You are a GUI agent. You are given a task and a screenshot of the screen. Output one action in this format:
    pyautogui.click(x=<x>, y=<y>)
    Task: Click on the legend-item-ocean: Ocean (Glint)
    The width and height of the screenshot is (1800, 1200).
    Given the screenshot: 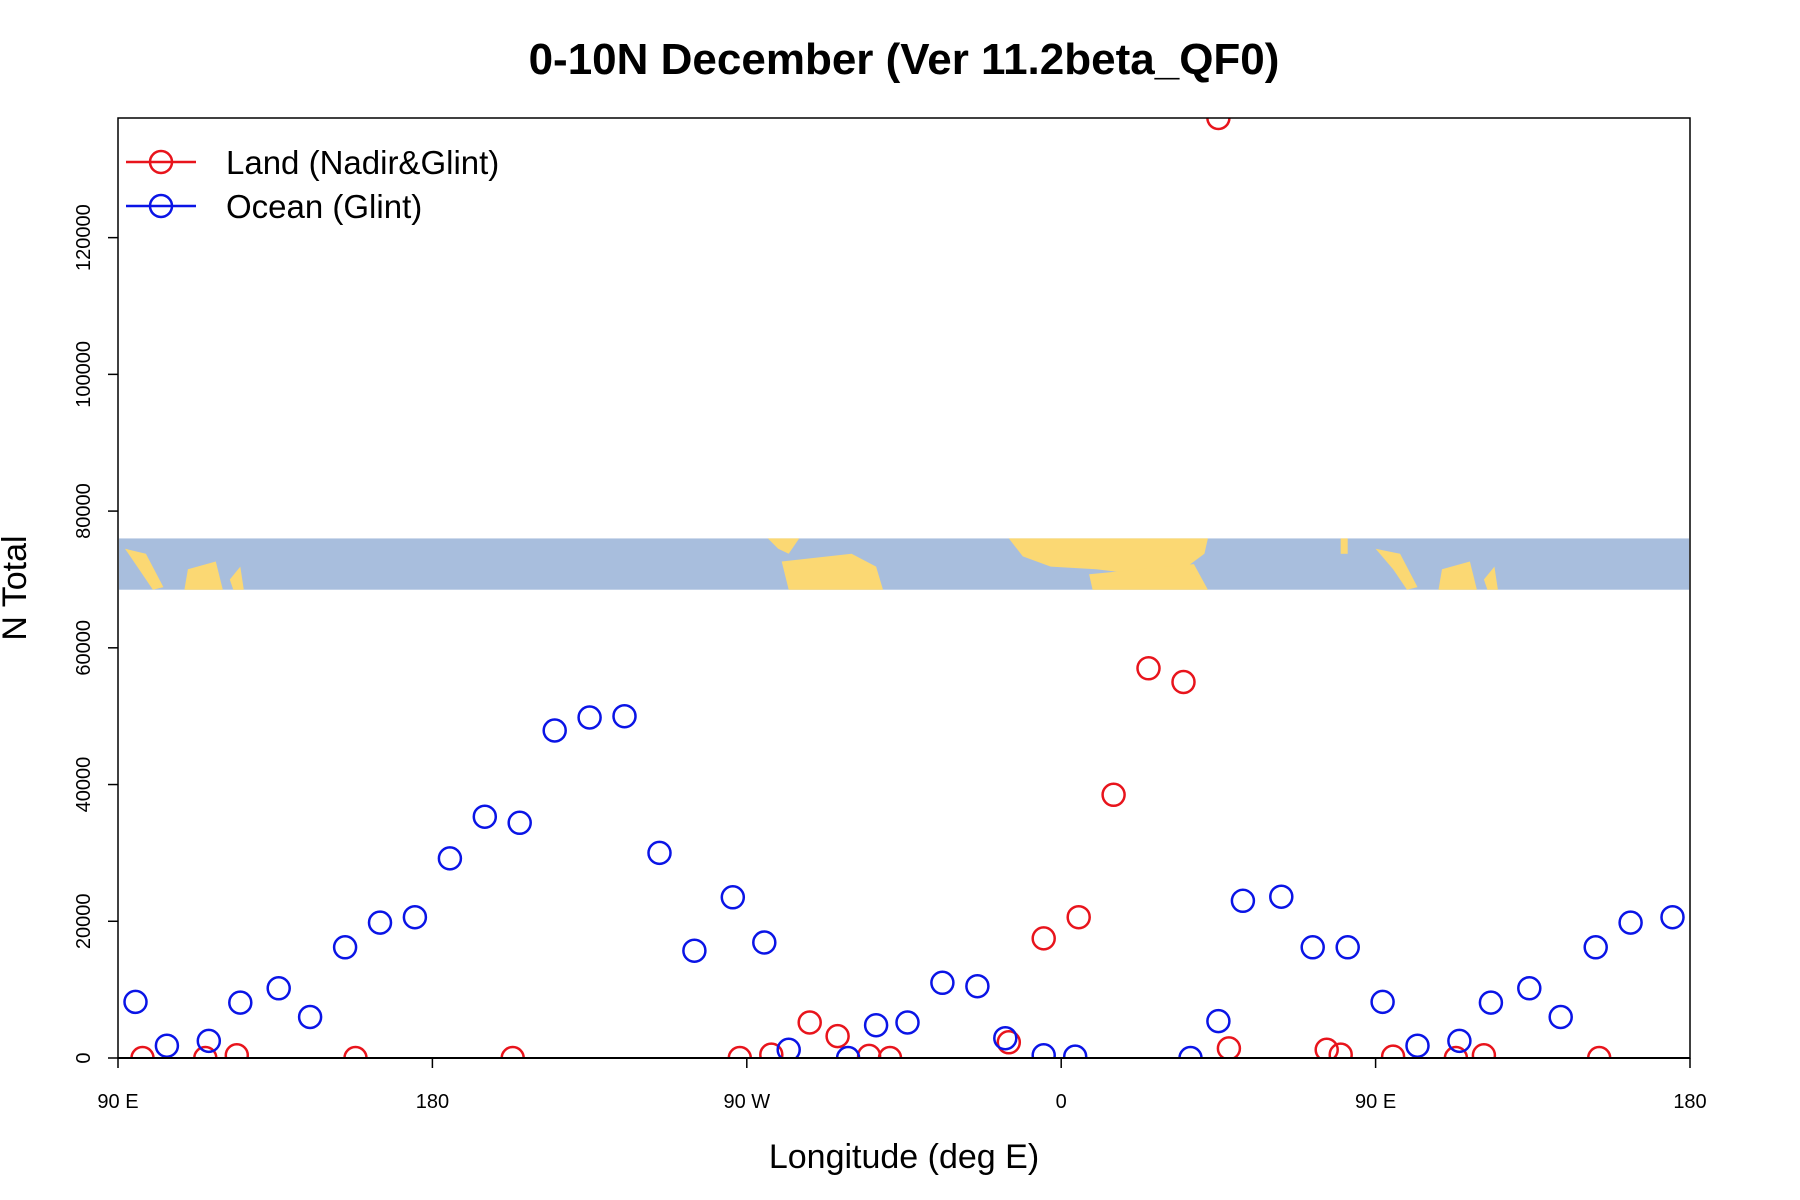 What is the action you would take?
    pyautogui.click(x=274, y=206)
    